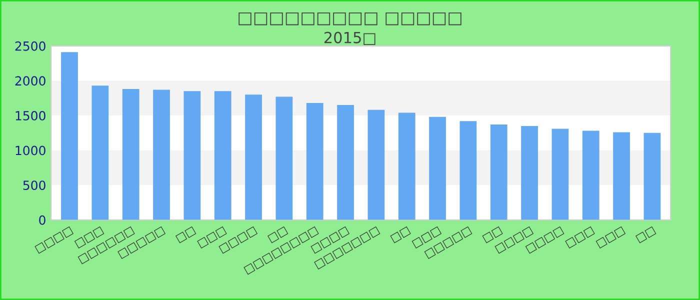 This screenshot has height=300, width=700. Describe the element at coordinates (30, 46) in the screenshot. I see `y-tick-label: 2500` at that location.